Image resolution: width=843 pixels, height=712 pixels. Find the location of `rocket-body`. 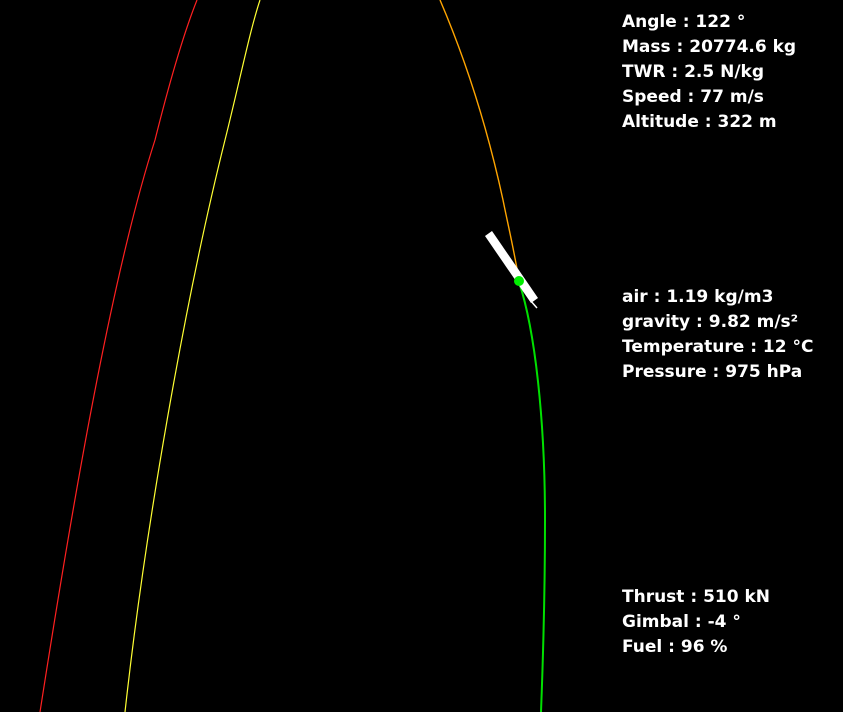

rocket-body is located at coordinates (511, 267).